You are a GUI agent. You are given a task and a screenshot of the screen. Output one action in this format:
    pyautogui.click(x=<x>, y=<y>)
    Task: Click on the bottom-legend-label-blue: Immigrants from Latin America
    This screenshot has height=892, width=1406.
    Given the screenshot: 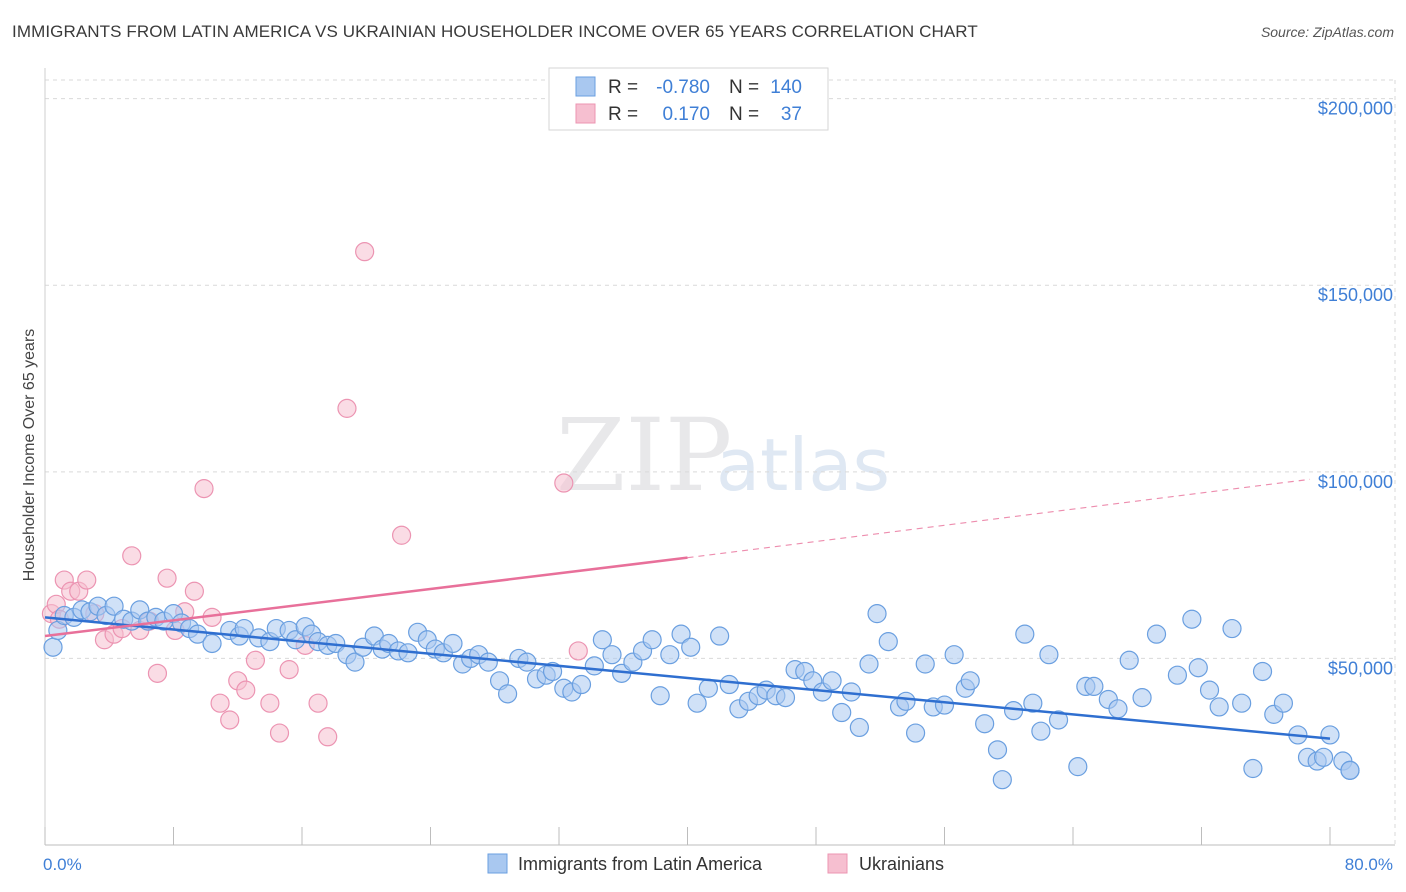 What is the action you would take?
    pyautogui.click(x=640, y=864)
    